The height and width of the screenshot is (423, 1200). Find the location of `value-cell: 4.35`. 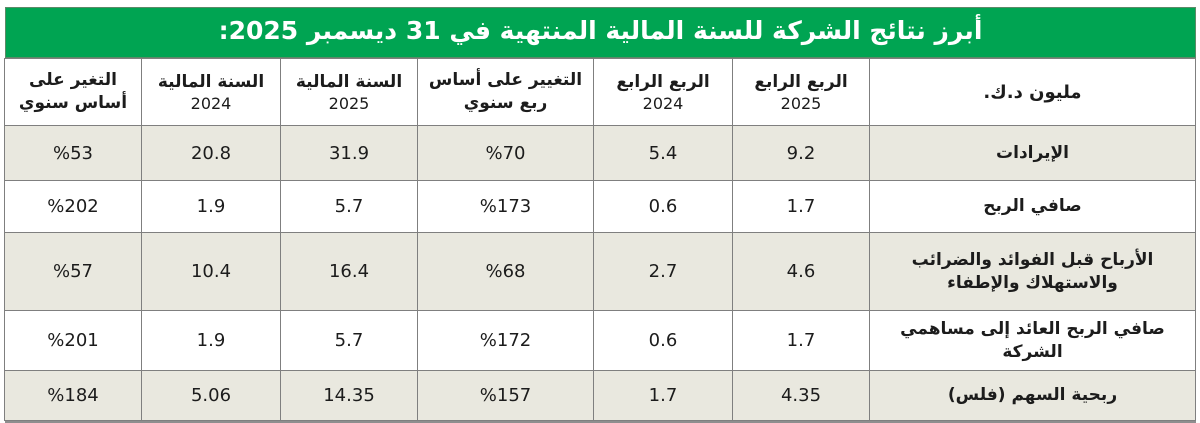

value-cell: 4.35 is located at coordinates (801, 395).